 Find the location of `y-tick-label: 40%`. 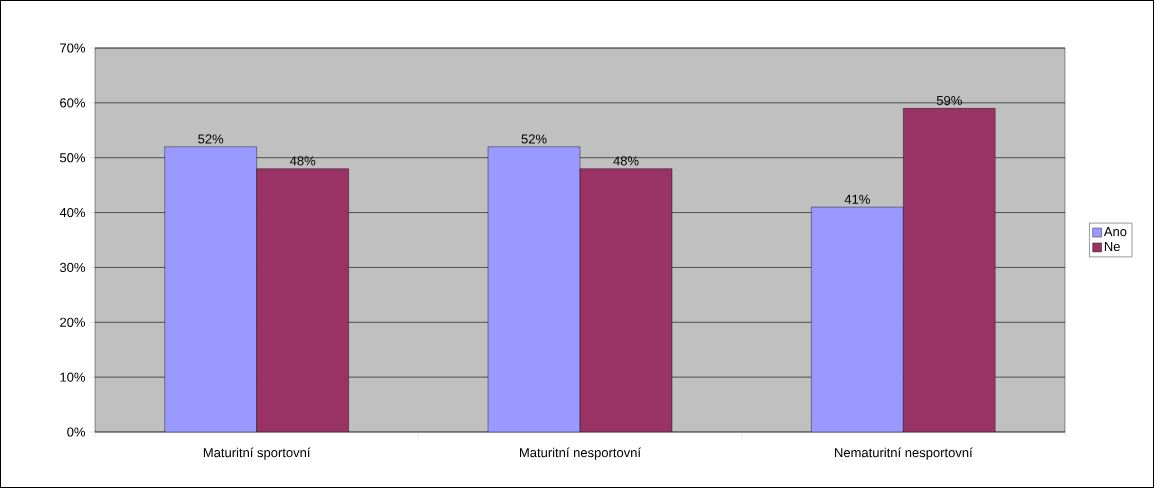

y-tick-label: 40% is located at coordinates (72, 212).